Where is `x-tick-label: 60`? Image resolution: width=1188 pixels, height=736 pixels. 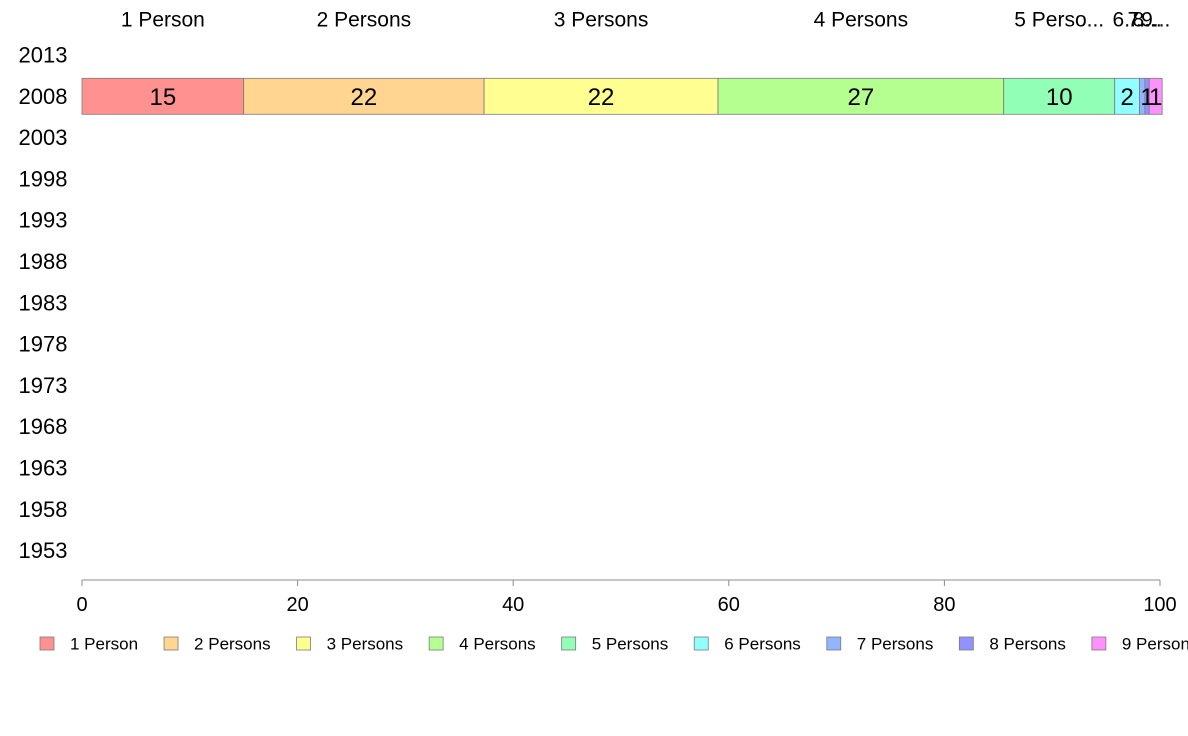
x-tick-label: 60 is located at coordinates (729, 605).